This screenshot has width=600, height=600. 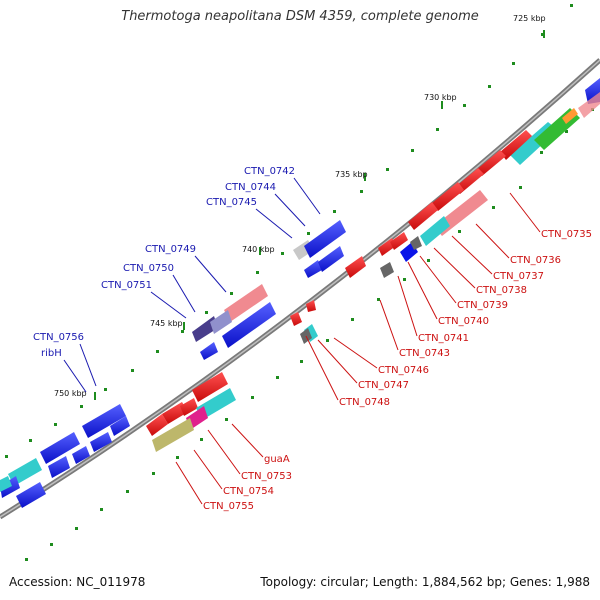 I want to click on svg-text: CTN_0741, so click(x=443, y=338).